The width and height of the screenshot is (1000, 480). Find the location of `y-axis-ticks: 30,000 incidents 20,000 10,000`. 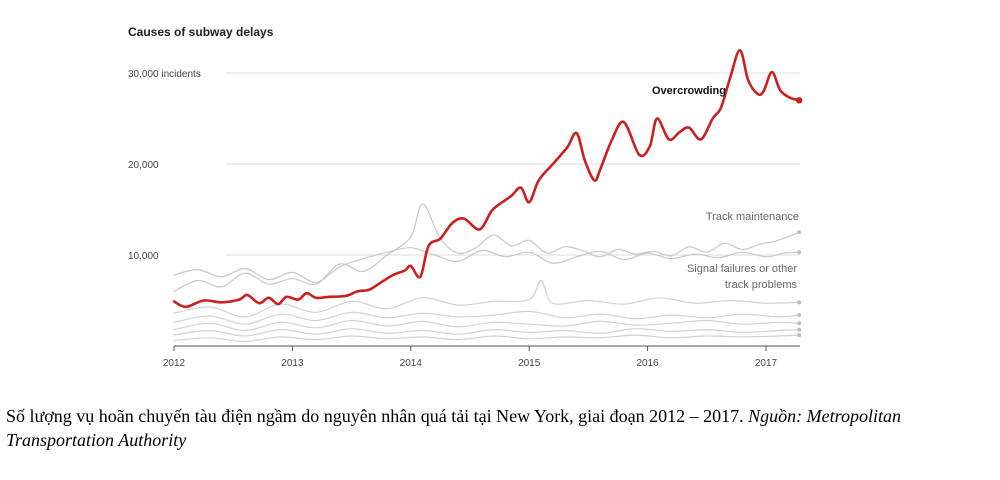

y-axis-ticks: 30,000 incidents 20,000 10,000 is located at coordinates (164, 165).